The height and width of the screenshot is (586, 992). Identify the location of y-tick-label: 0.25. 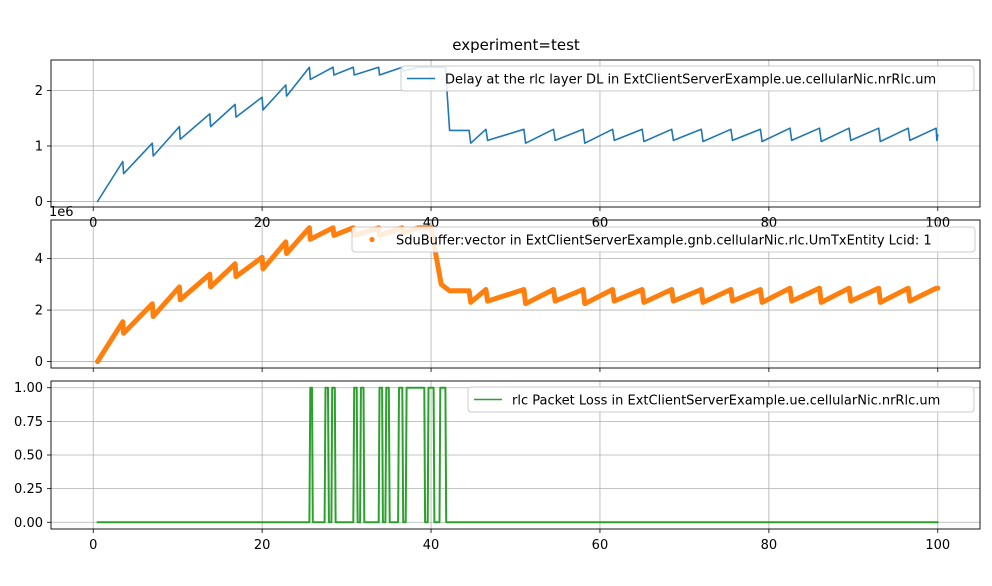
(28, 489).